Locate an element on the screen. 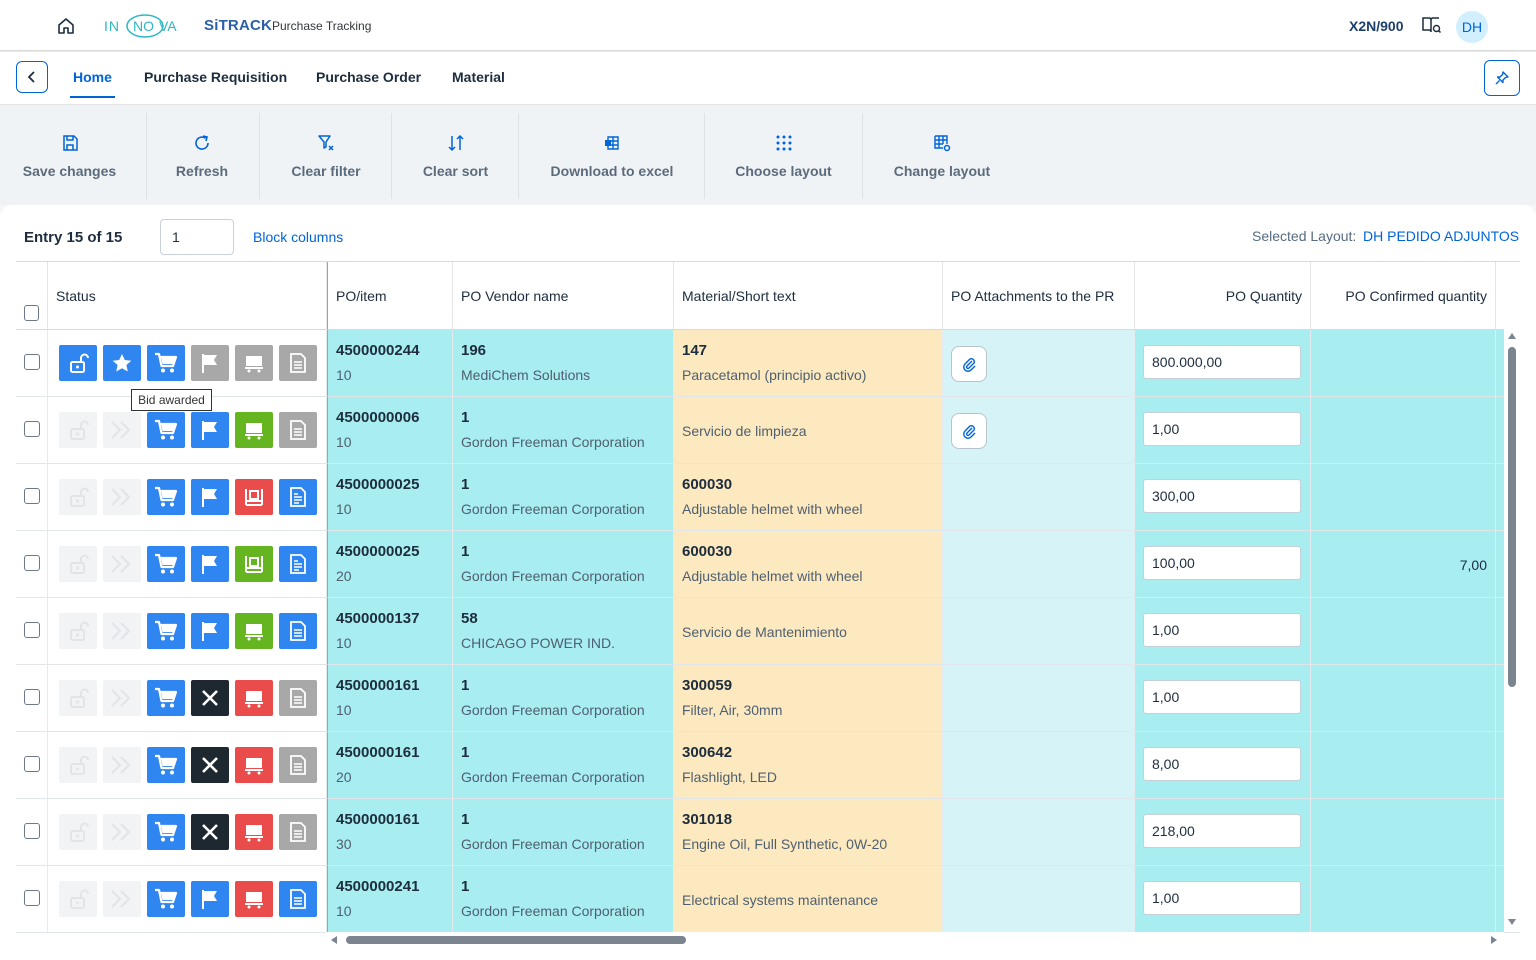  entry-number-input is located at coordinates (197, 237).